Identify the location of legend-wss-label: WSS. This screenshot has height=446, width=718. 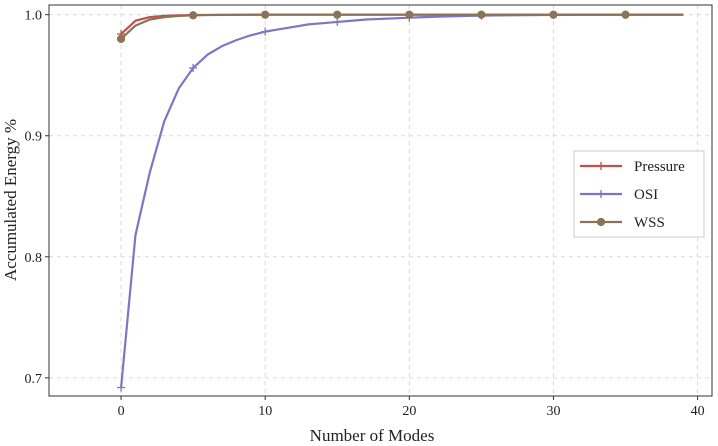
(649, 223).